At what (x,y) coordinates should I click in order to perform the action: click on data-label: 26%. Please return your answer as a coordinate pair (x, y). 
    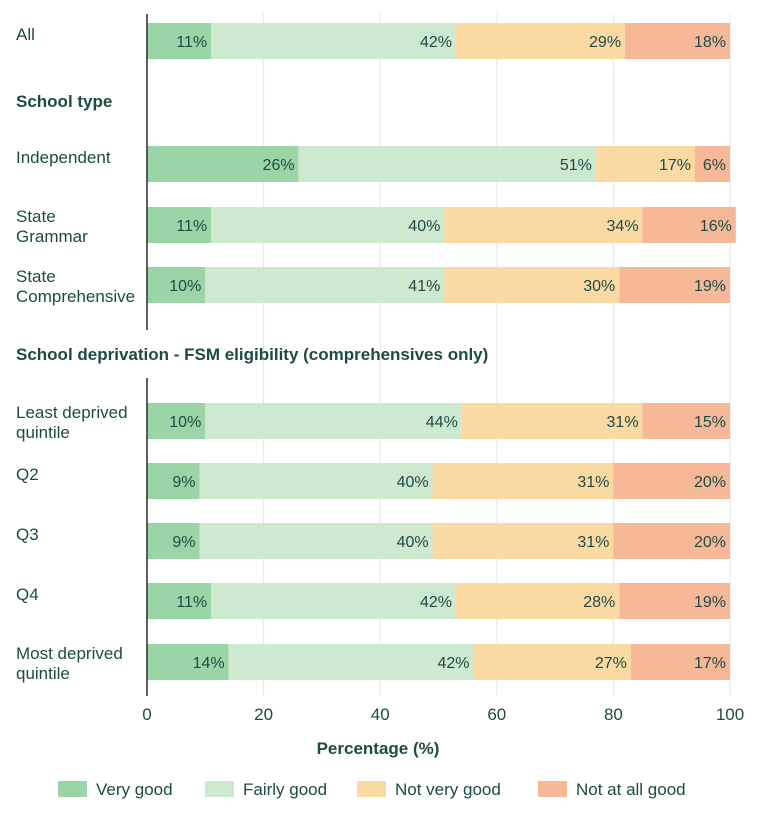
    Looking at the image, I should click on (279, 165).